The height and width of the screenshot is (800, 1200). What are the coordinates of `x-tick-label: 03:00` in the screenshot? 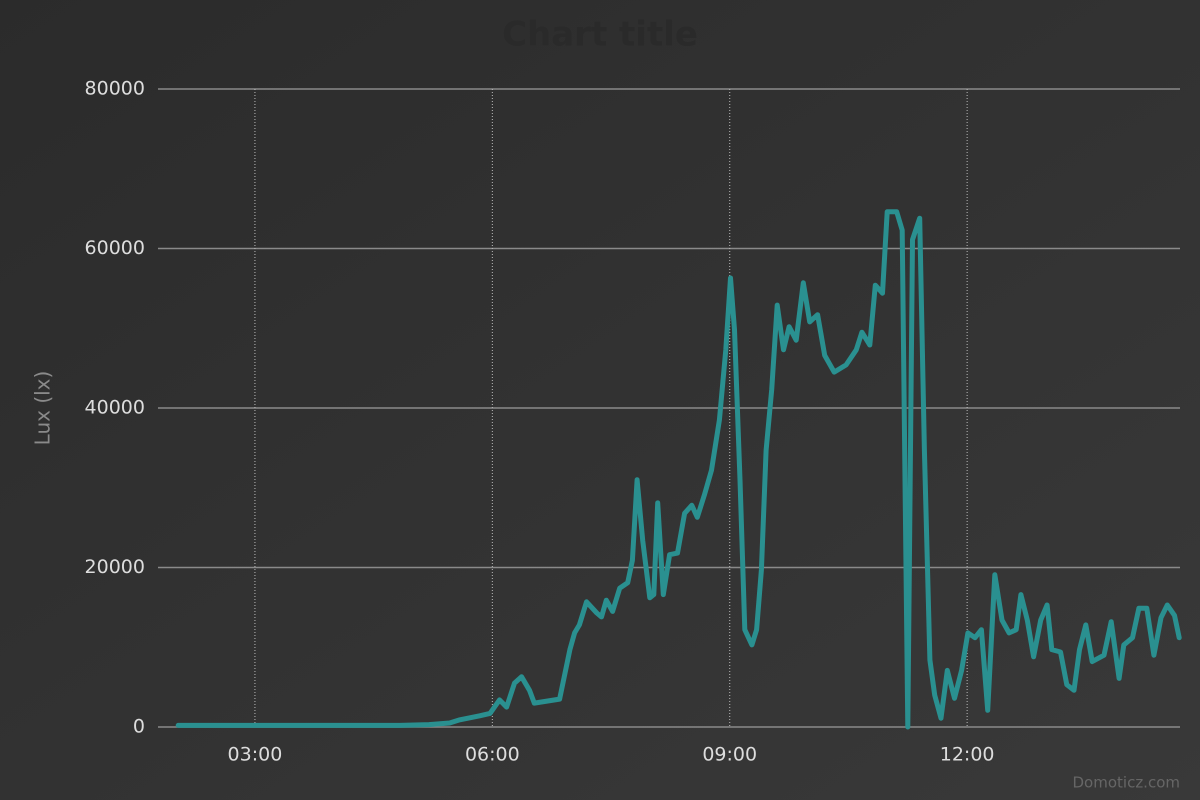 It's located at (255, 755).